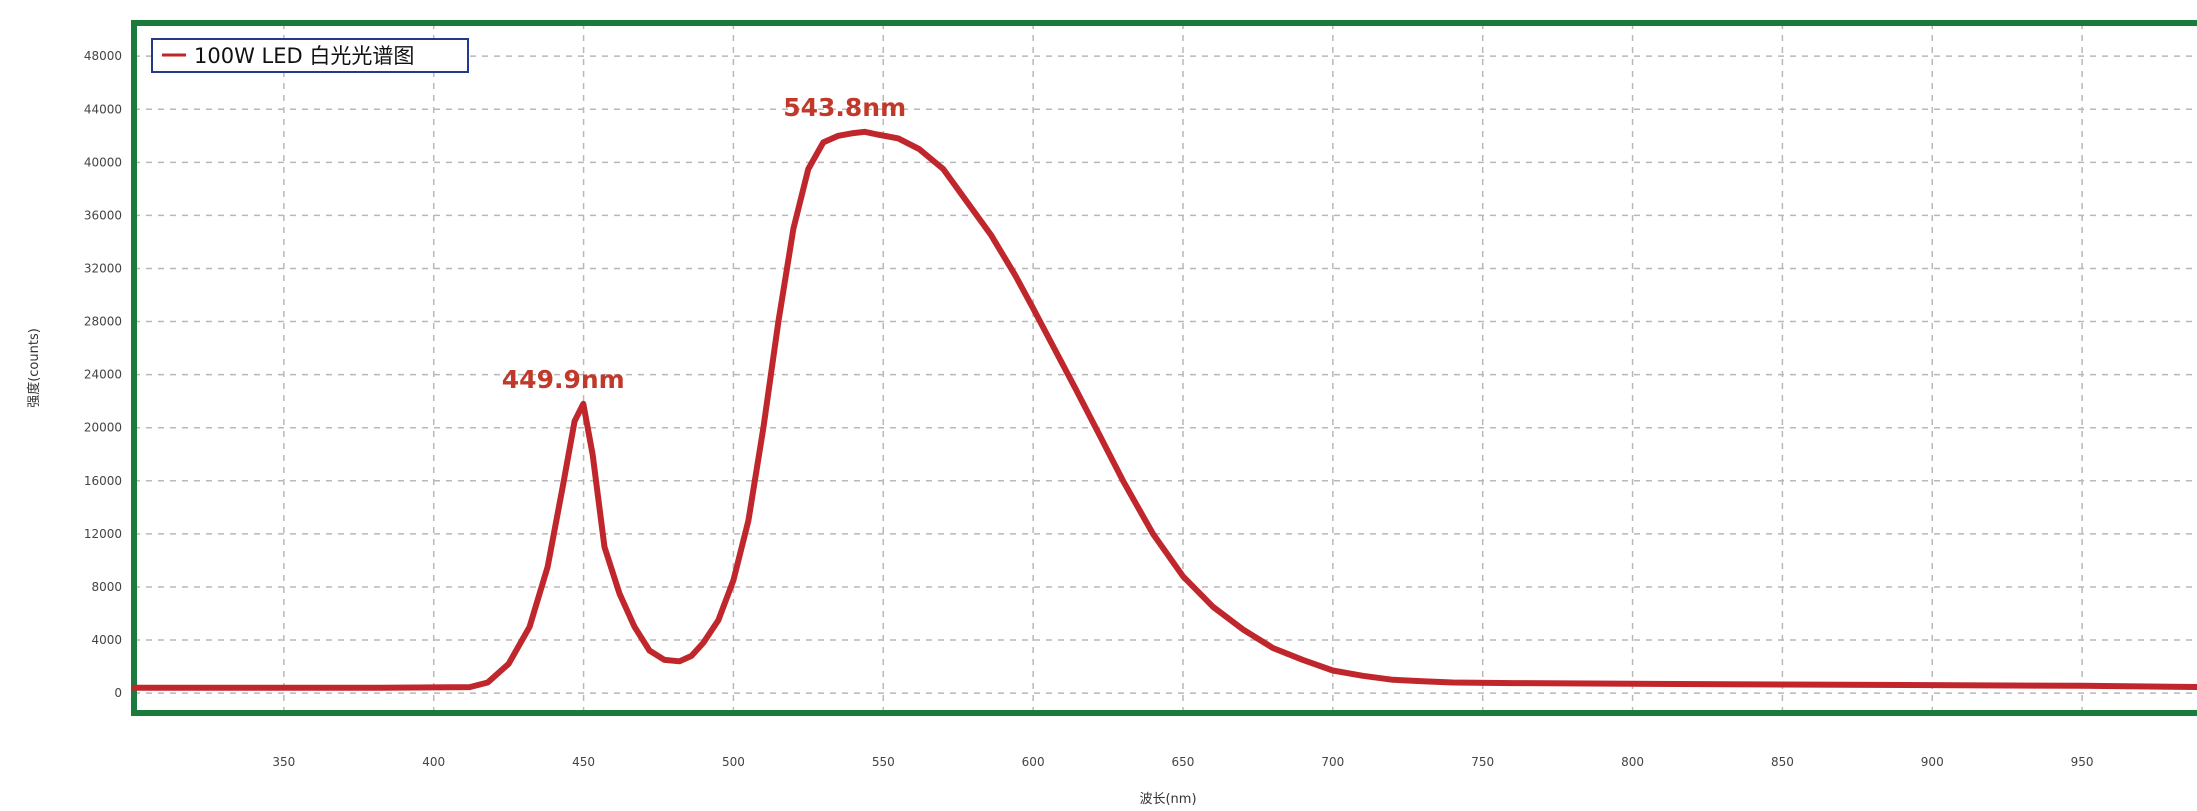  Describe the element at coordinates (1632, 762) in the screenshot. I see `x-tick-label: 800` at that location.